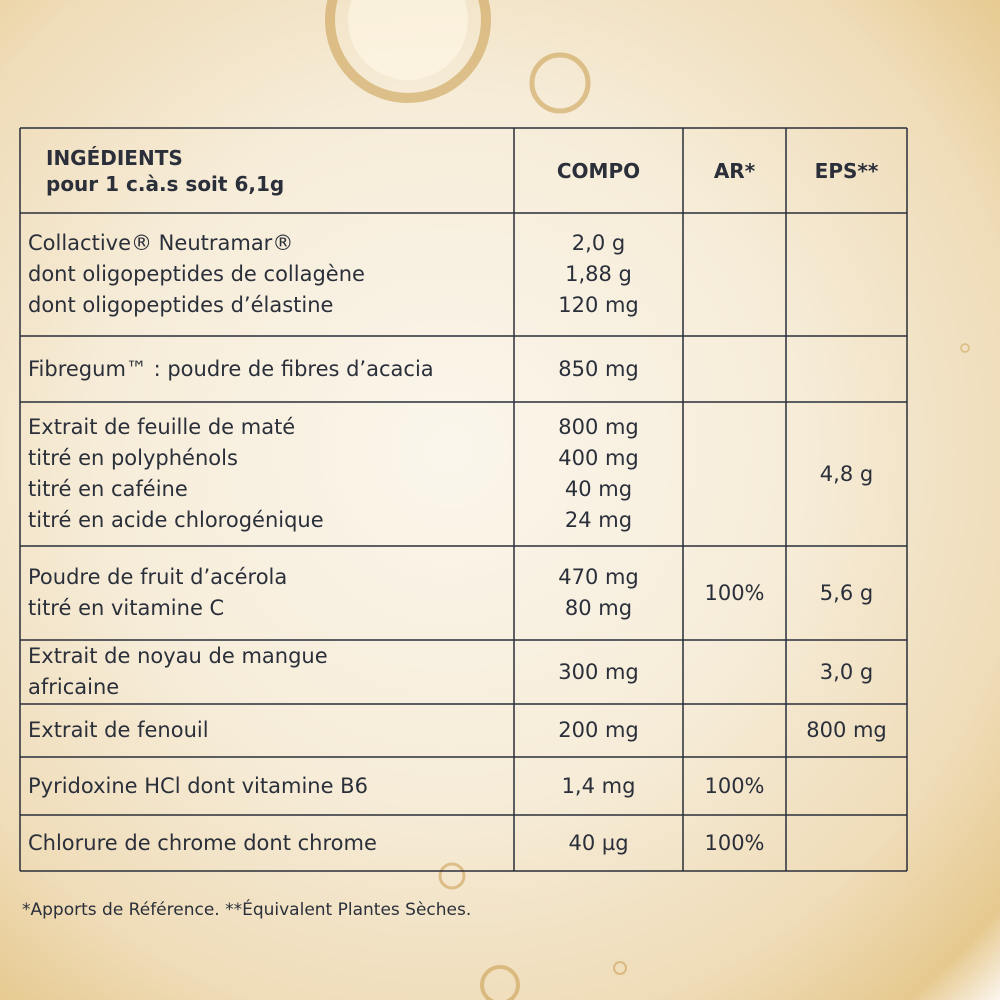  I want to click on table-cell: Pyridoxine HCl dont vitamine B6, so click(267, 786).